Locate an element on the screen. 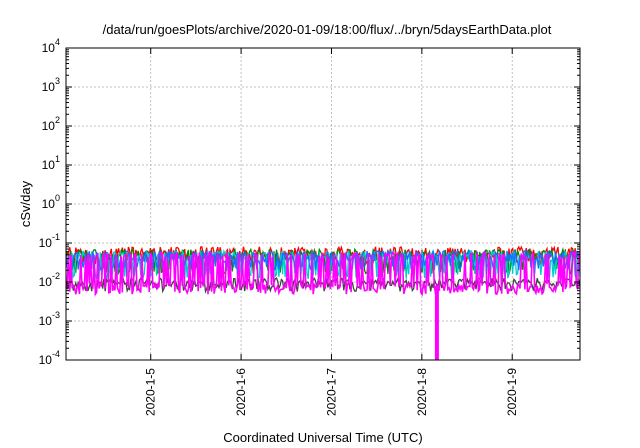 Image resolution: width=640 pixels, height=448 pixels. x-tick-label: 2020-1-9 is located at coordinates (512, 392).